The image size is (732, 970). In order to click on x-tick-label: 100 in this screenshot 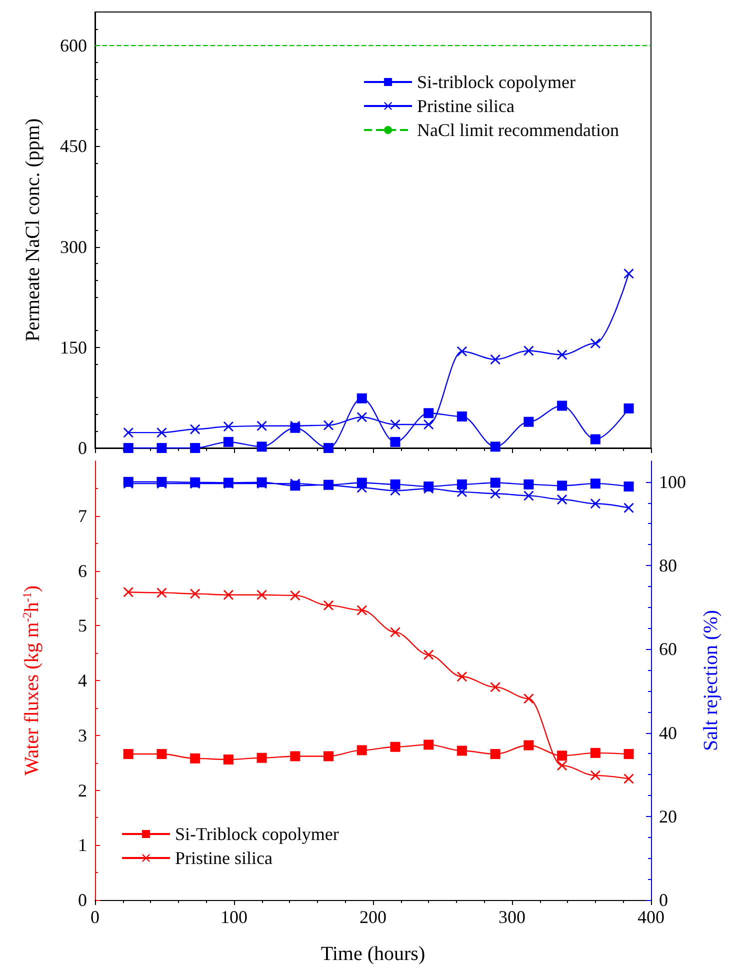, I will do `click(234, 917)`.